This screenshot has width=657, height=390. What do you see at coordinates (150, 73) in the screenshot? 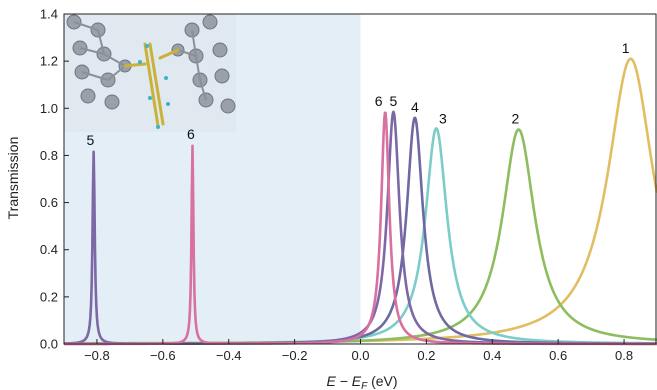
I see `molecule-inset-image` at bounding box center [150, 73].